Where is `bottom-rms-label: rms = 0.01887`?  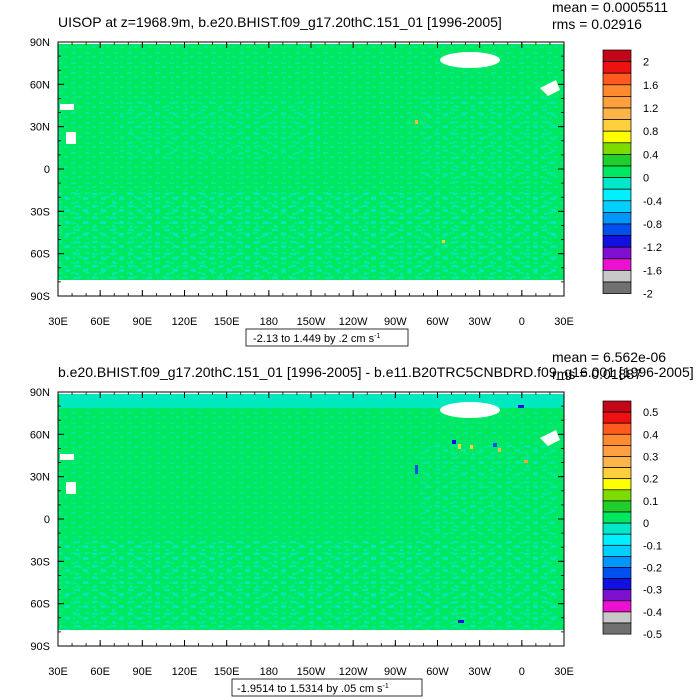 bottom-rms-label: rms = 0.01887 is located at coordinates (597, 374).